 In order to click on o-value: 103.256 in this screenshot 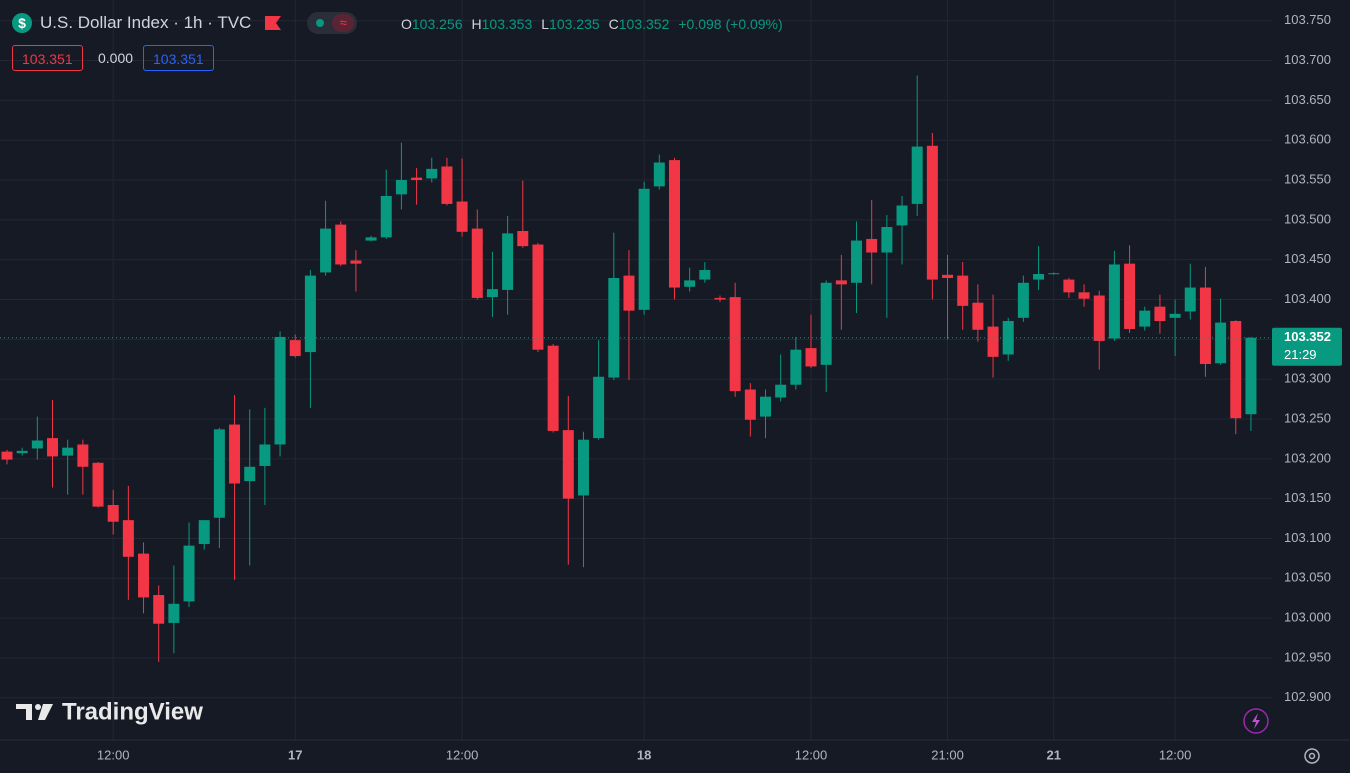, I will do `click(437, 24)`.